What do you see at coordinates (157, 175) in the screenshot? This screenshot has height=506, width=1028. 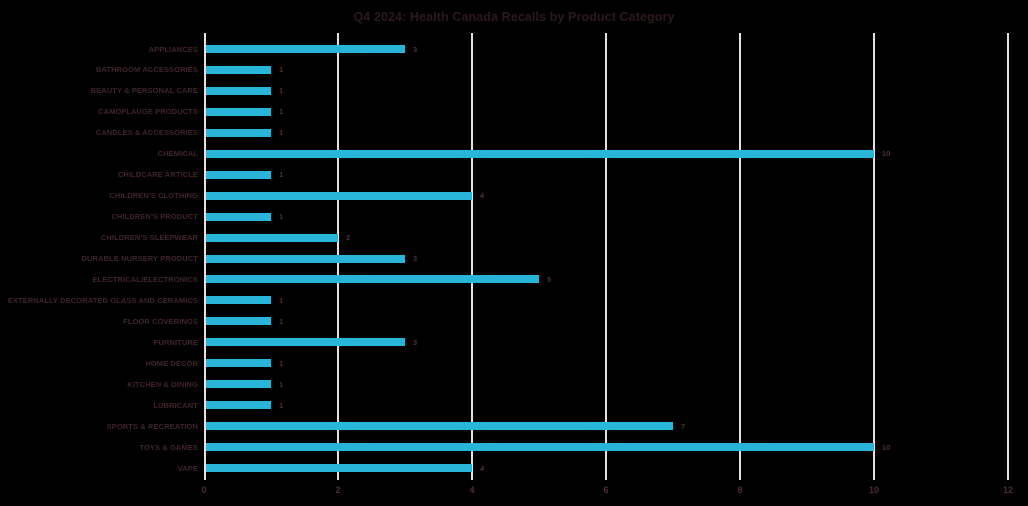 I see `category-label: CHILDCARE ARTICLE` at bounding box center [157, 175].